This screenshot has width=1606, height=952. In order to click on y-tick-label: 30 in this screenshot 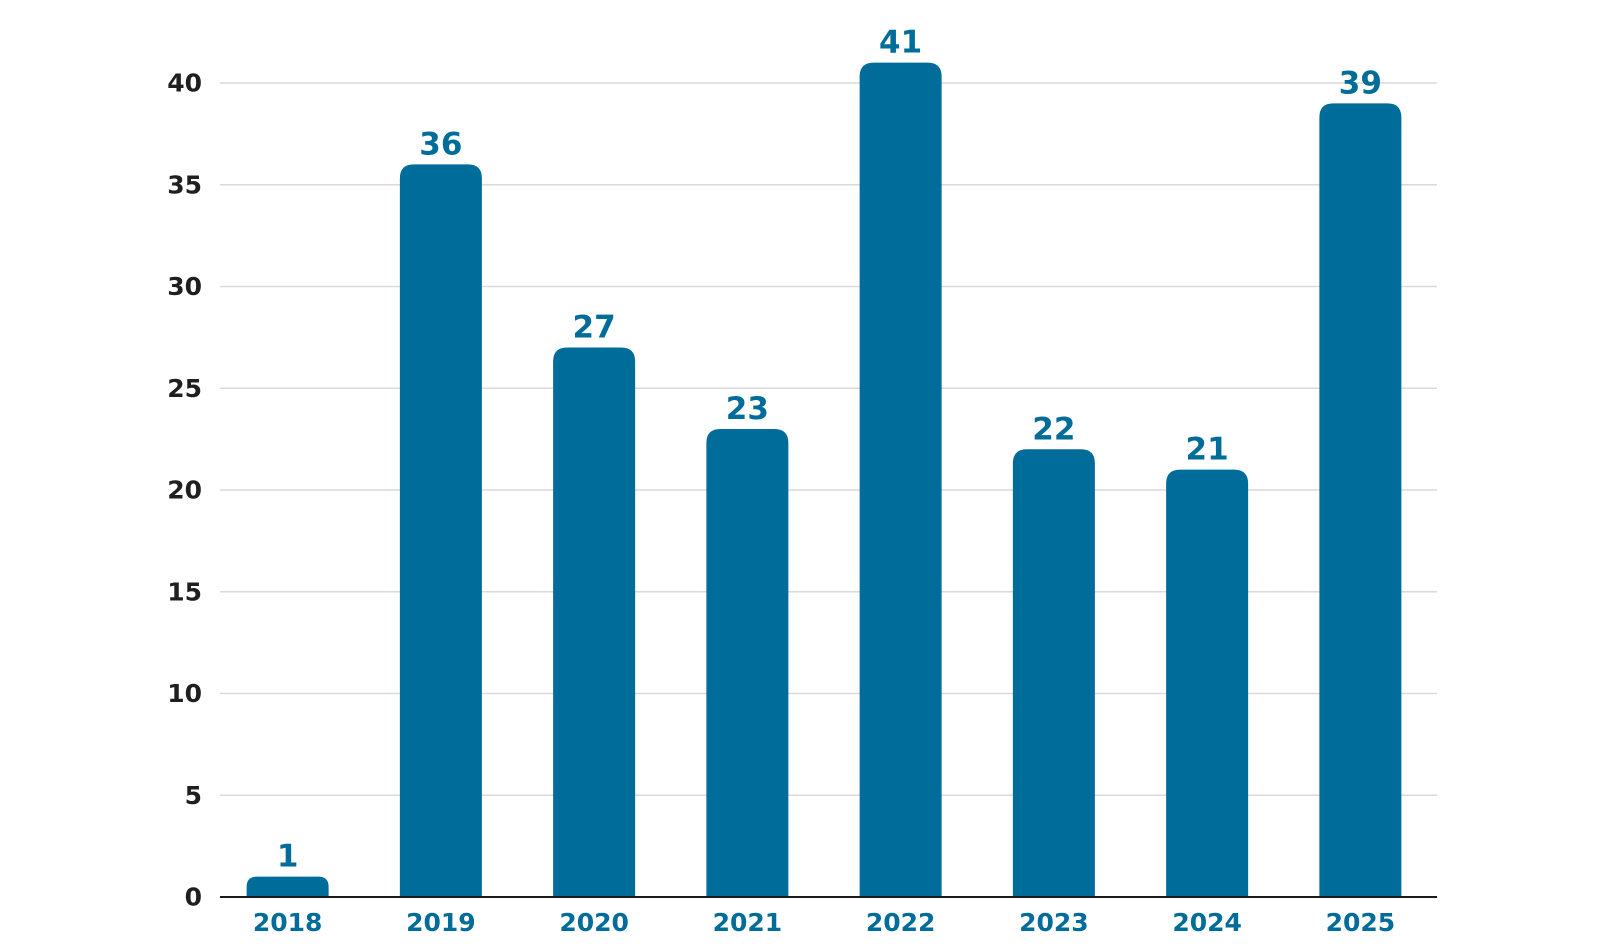, I will do `click(184, 286)`.